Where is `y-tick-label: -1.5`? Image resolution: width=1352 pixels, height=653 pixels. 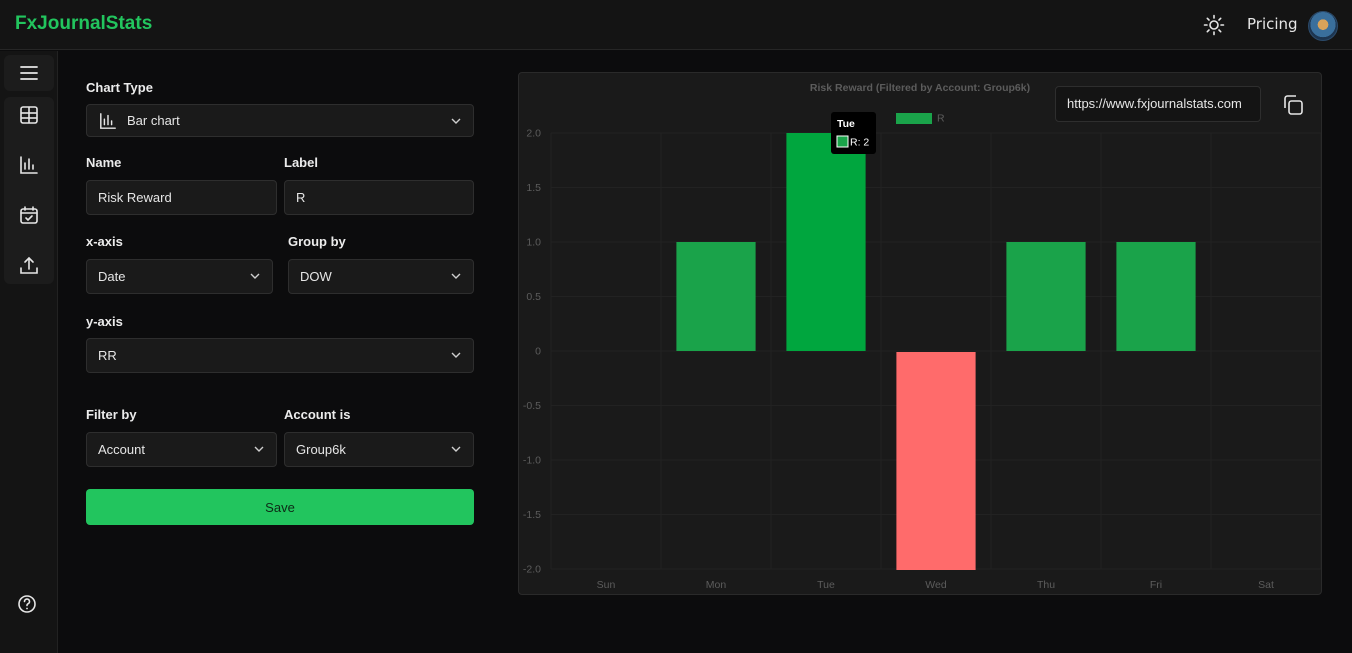 y-tick-label: -1.5 is located at coordinates (532, 515).